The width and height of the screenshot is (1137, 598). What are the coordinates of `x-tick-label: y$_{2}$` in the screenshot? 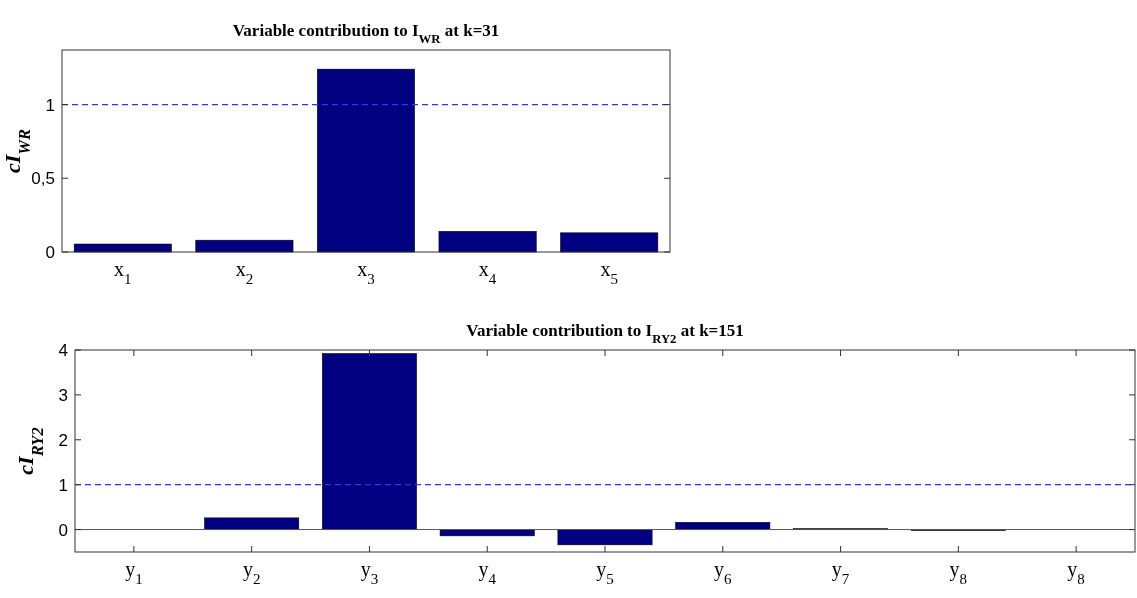 It's located at (251, 572).